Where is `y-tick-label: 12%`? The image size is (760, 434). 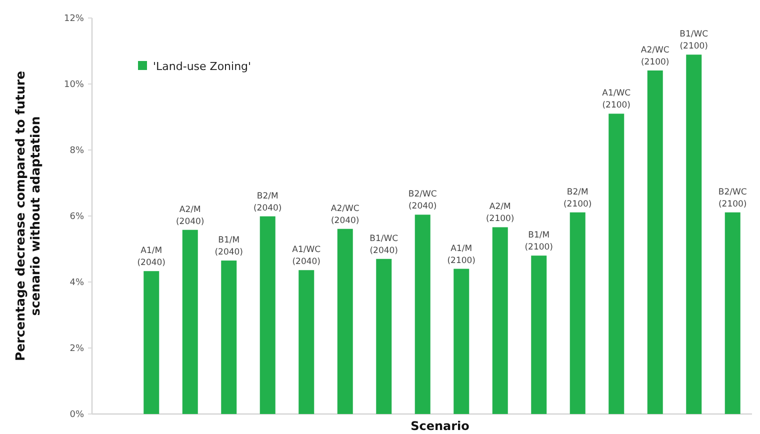 y-tick-label: 12% is located at coordinates (74, 19).